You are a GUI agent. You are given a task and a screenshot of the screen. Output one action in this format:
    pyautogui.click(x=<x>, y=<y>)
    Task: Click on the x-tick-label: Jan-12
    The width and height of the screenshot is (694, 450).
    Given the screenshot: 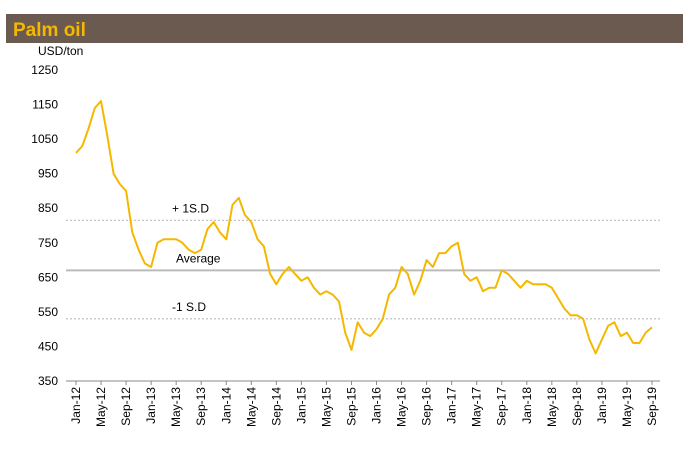 What is the action you would take?
    pyautogui.click(x=76, y=405)
    